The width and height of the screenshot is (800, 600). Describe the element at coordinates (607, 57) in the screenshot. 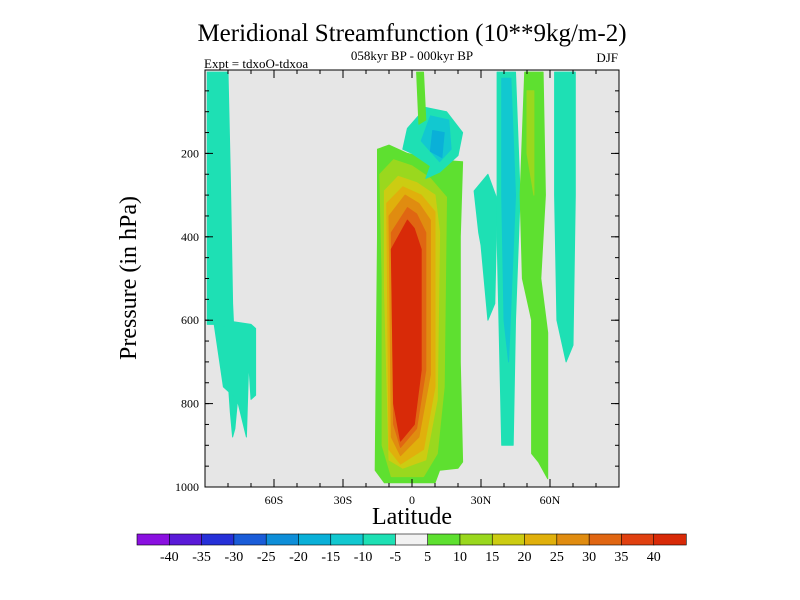

I see `season-label: DJF` at that location.